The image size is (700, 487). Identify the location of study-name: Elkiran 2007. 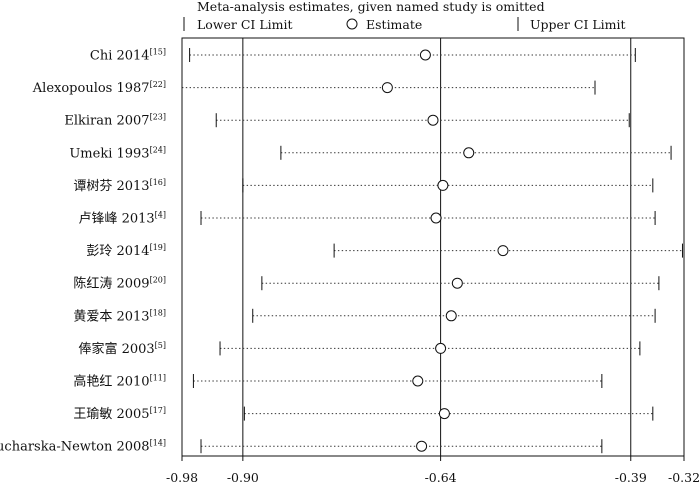
(106, 121).